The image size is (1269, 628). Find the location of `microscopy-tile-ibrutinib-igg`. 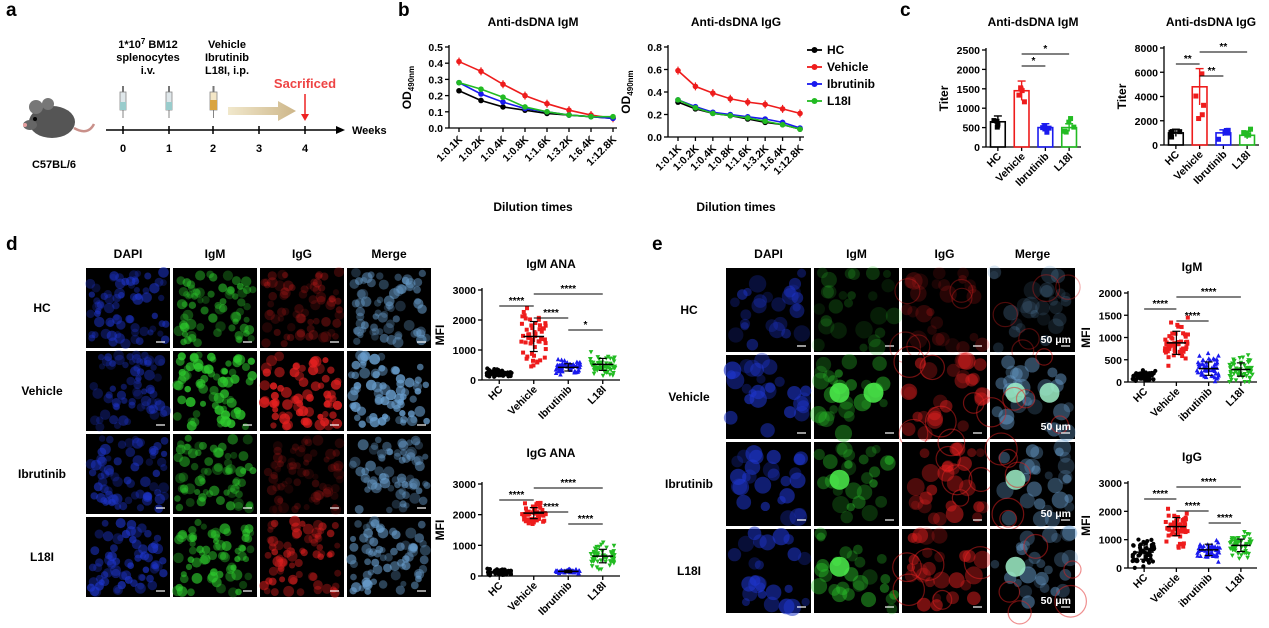

microscopy-tile-ibrutinib-igg is located at coordinates (948, 477).